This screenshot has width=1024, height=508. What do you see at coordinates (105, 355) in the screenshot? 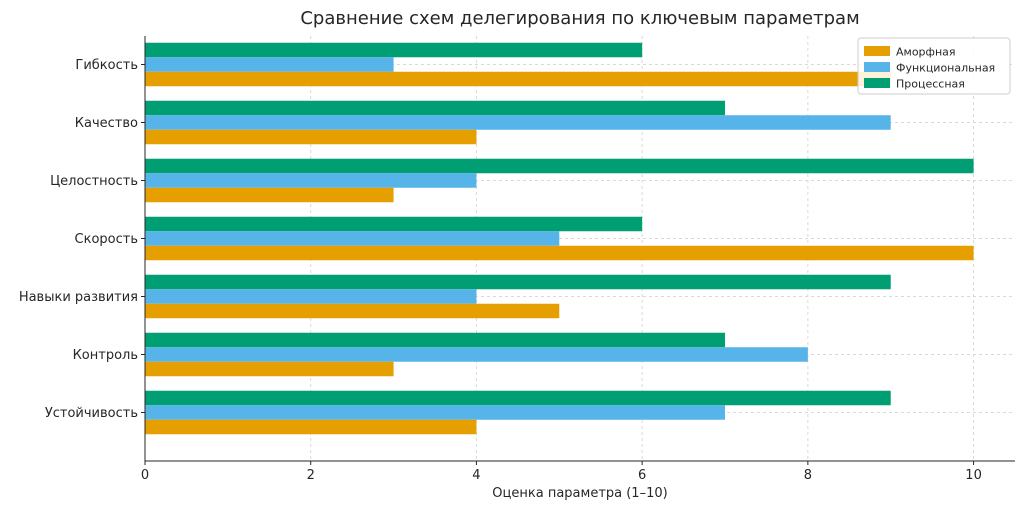
I see `y-tick-label: Контроль` at bounding box center [105, 355].